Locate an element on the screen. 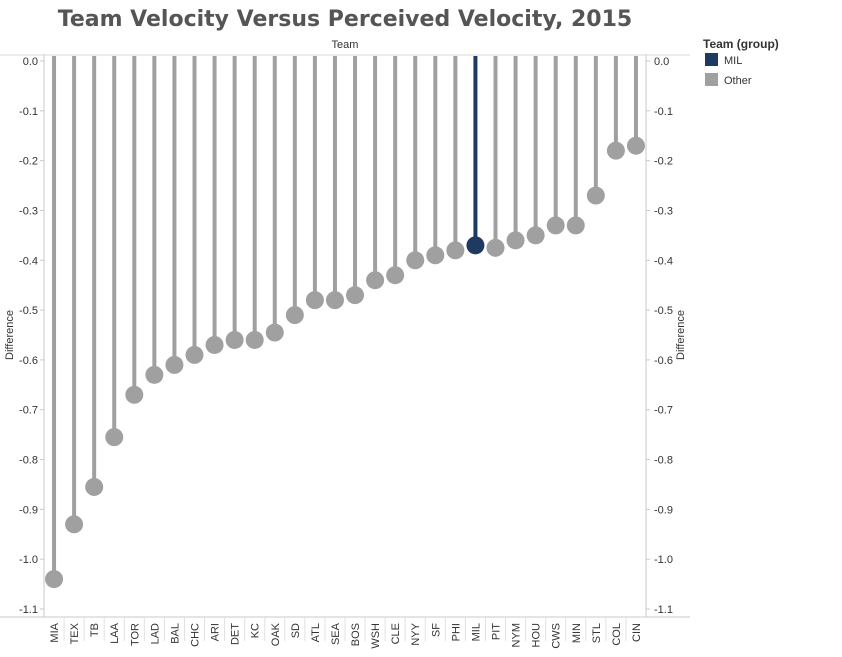 The width and height of the screenshot is (842, 657). dot-tor is located at coordinates (134, 394).